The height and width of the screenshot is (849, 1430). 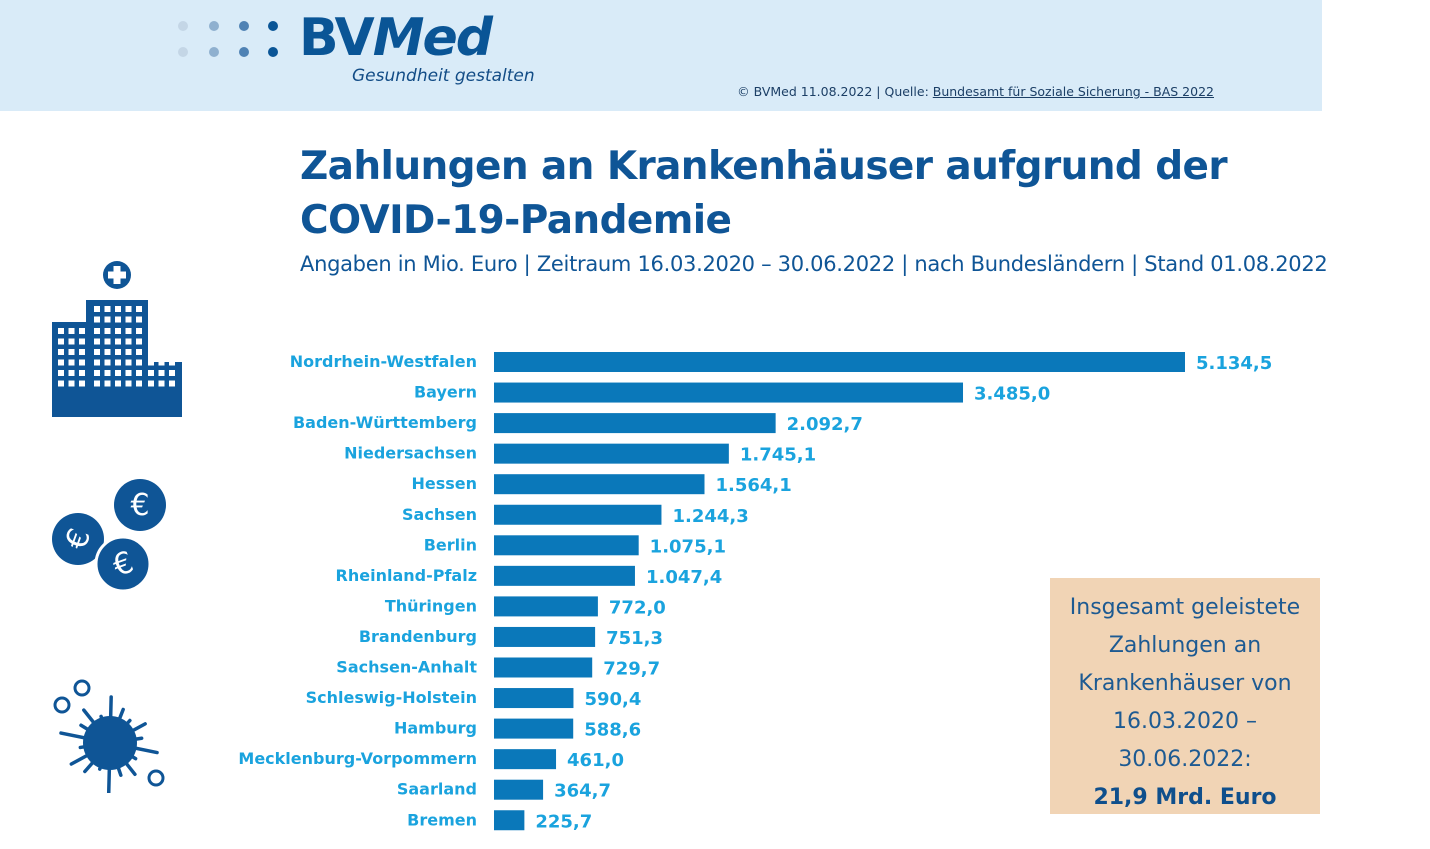 What do you see at coordinates (611, 453) in the screenshot?
I see `bar-niedersachsen` at bounding box center [611, 453].